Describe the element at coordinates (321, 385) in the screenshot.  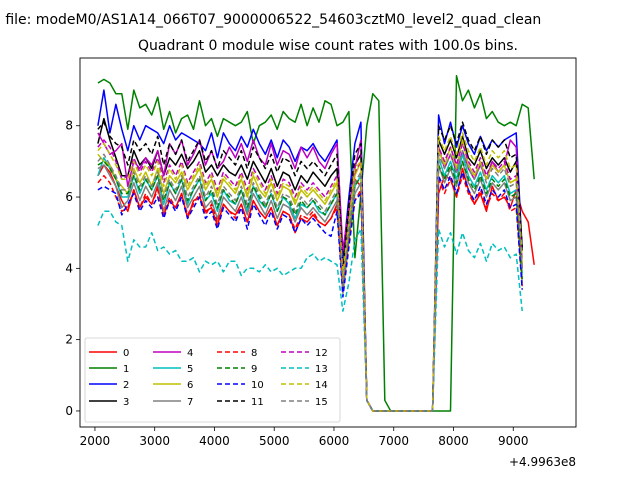
I see `legend-label-14: 14` at that location.